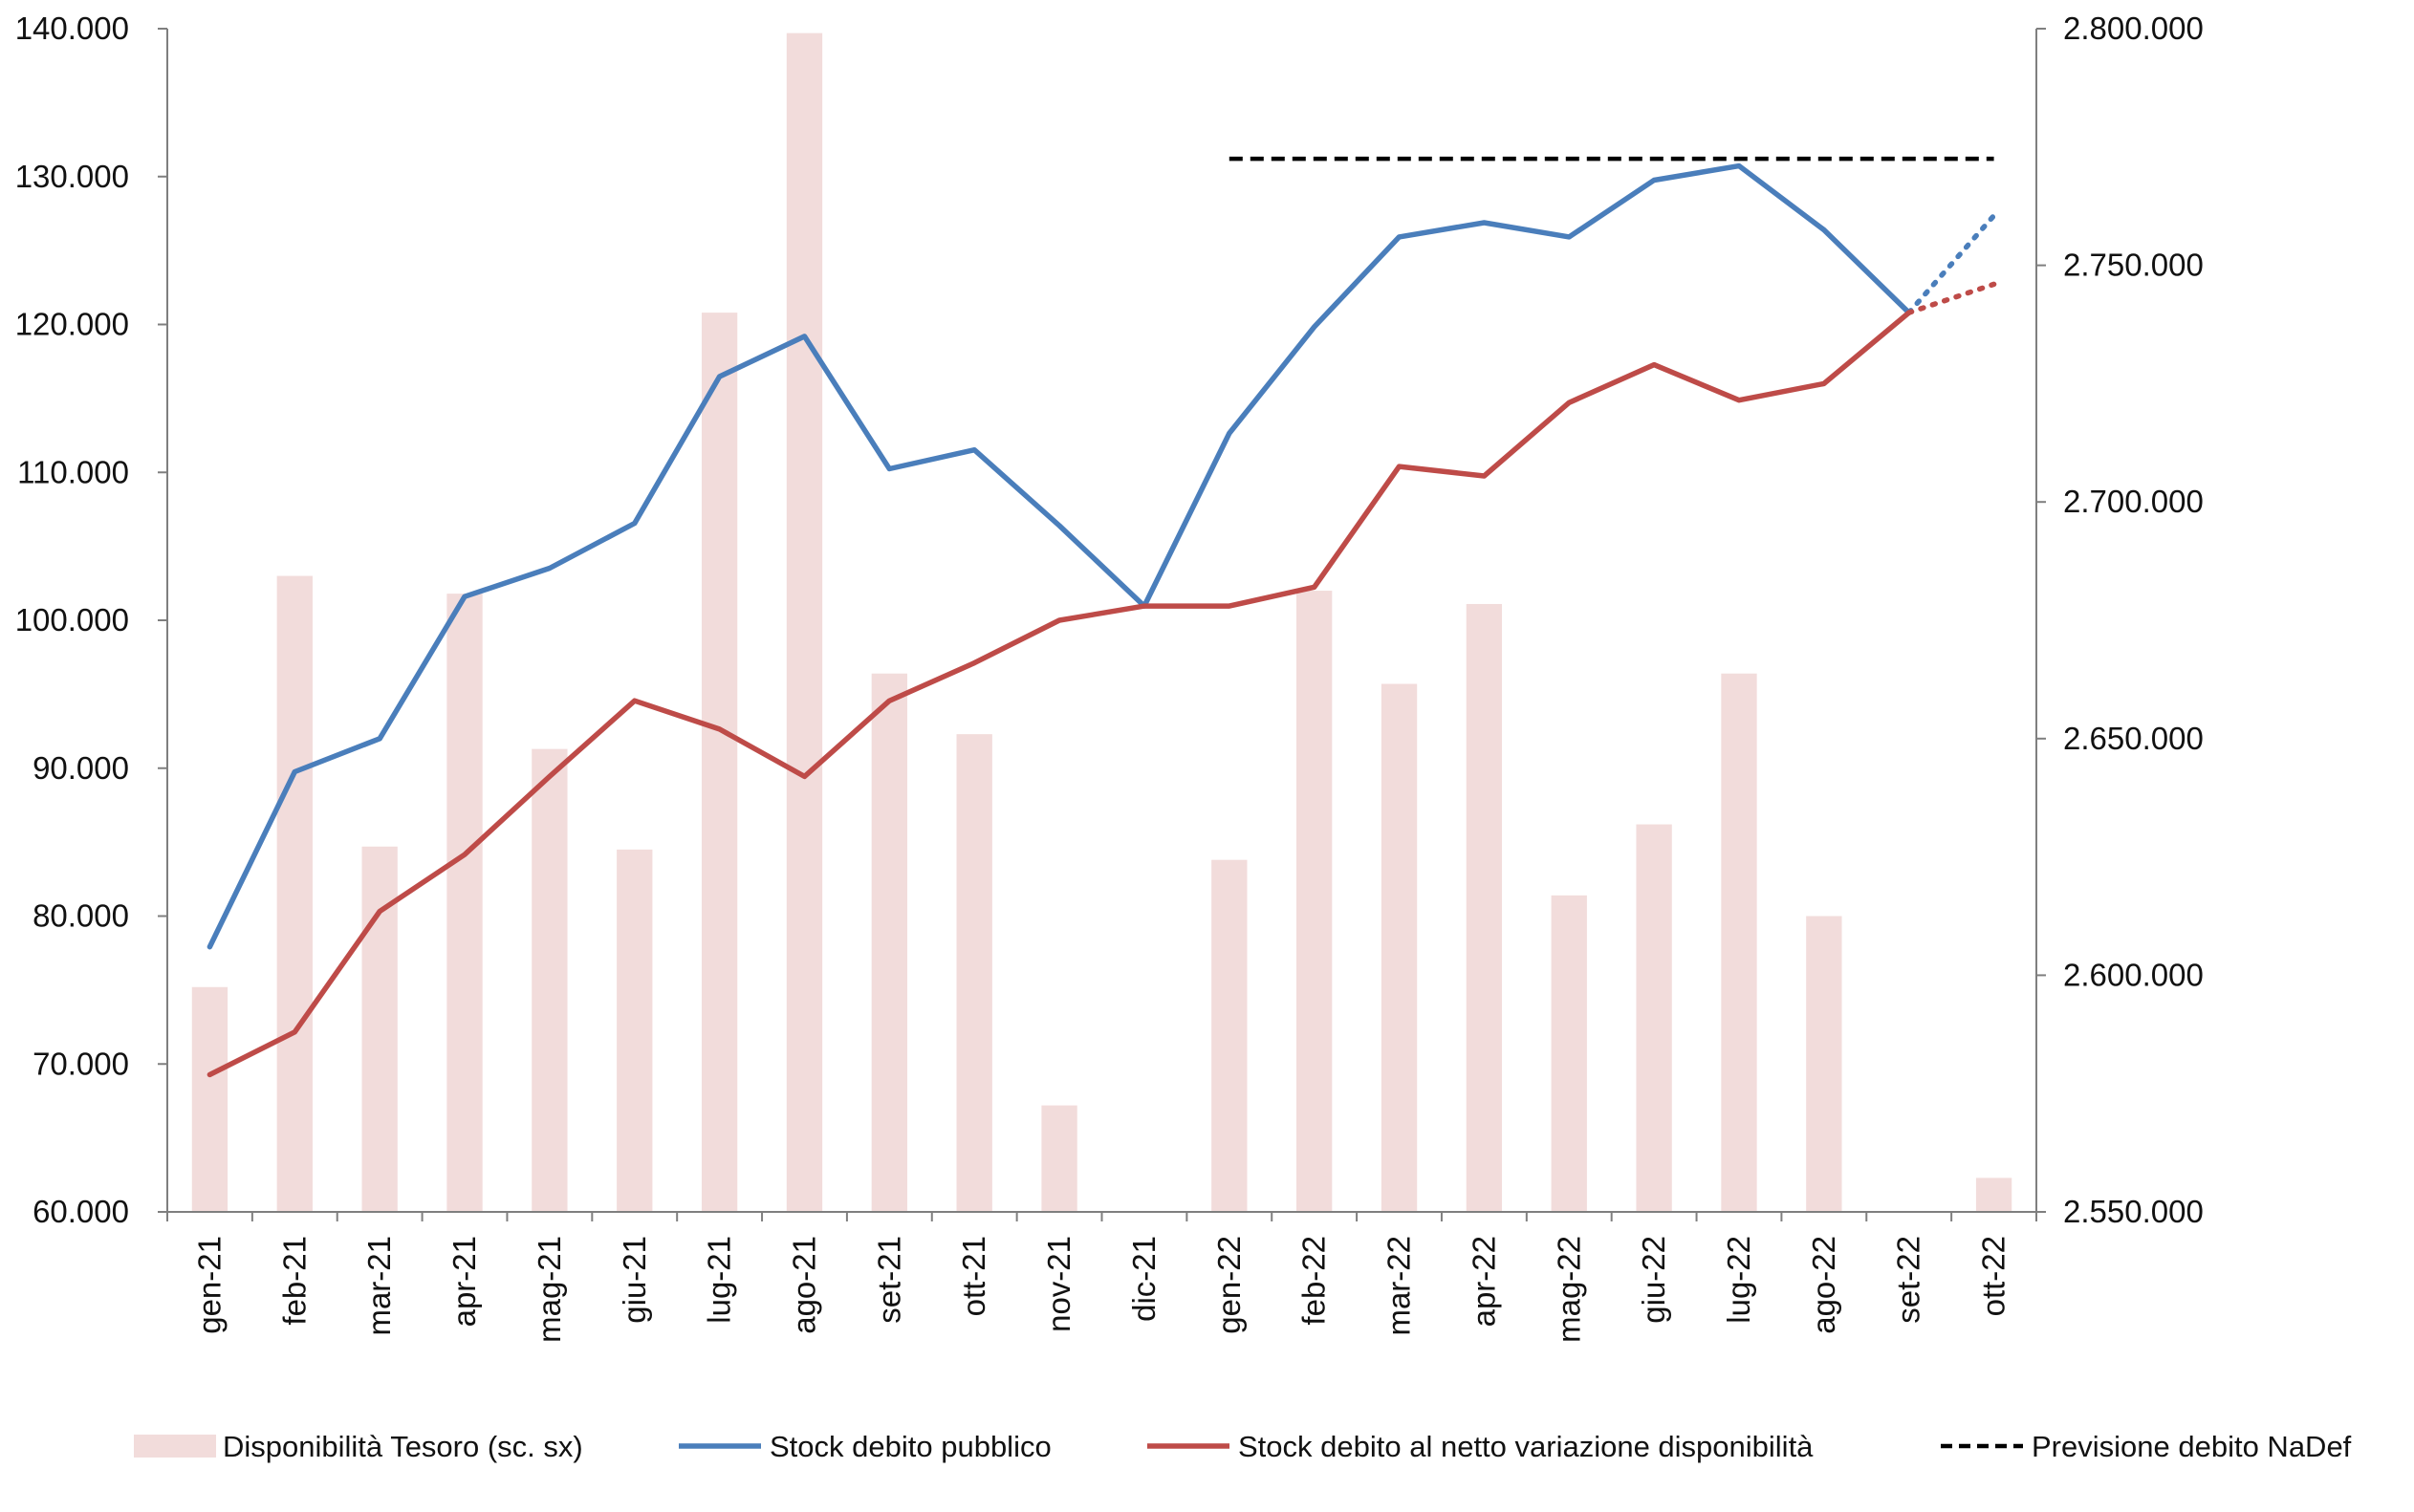  What do you see at coordinates (1314, 1281) in the screenshot?
I see `x-tick-label-feb-22: feb-22` at bounding box center [1314, 1281].